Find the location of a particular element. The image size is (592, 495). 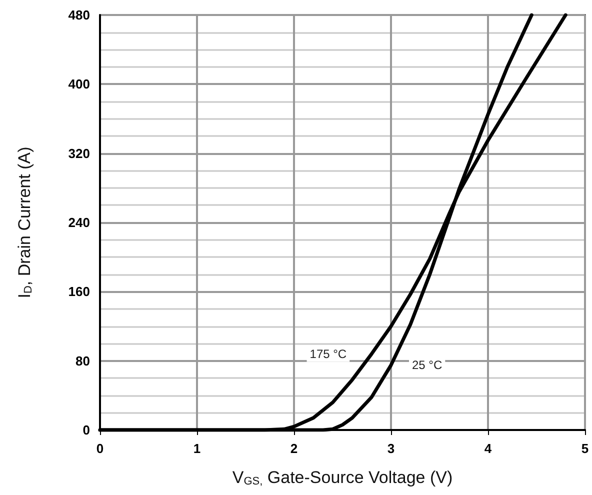

y-tick-label: 240 is located at coordinates (79, 222).